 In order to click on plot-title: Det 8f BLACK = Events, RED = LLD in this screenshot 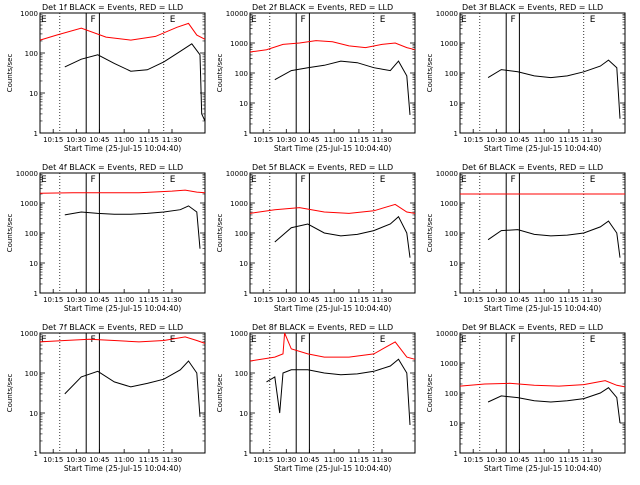, I will do `click(322, 327)`.